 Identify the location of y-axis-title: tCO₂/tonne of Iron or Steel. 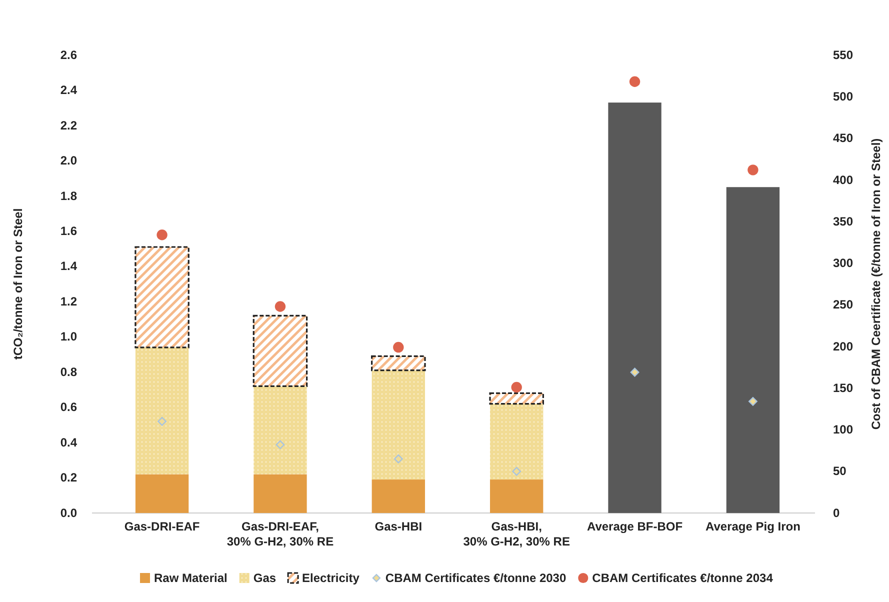
(18, 284).